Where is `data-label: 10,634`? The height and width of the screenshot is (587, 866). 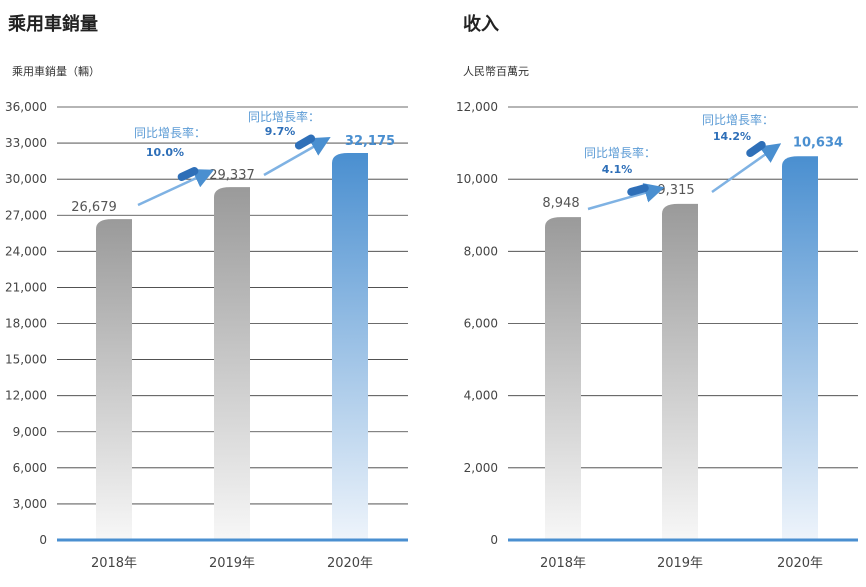
data-label: 10,634 is located at coordinates (818, 142).